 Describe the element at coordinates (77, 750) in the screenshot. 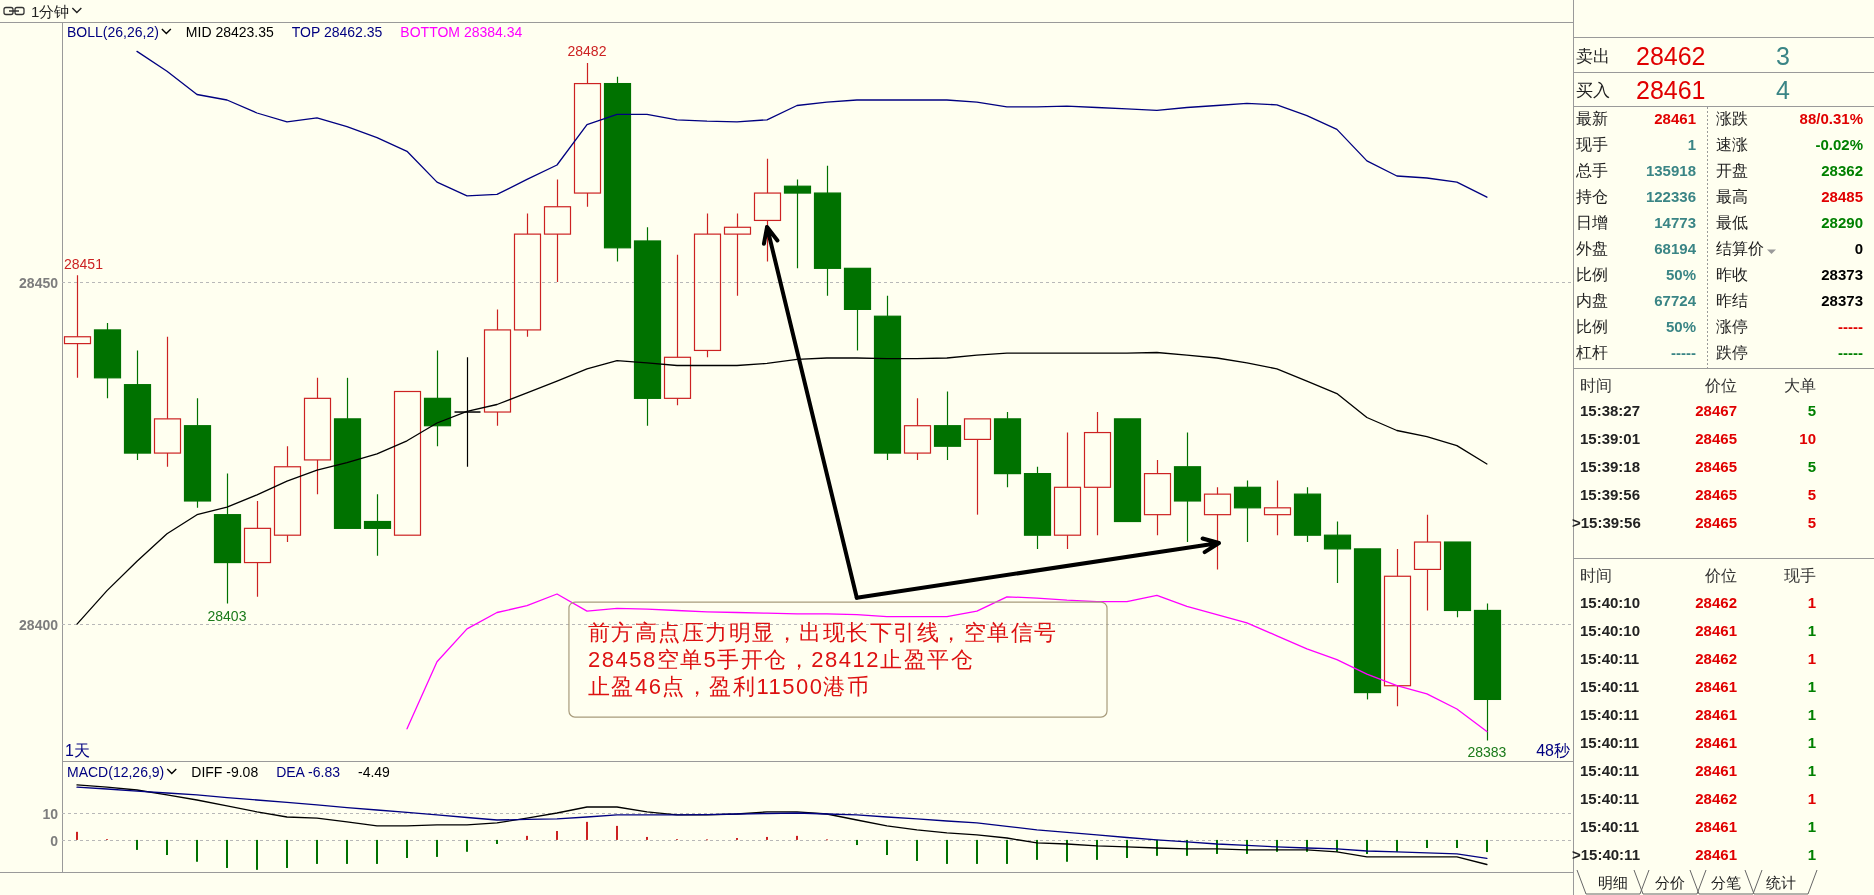

I see `annotation: 1天` at that location.